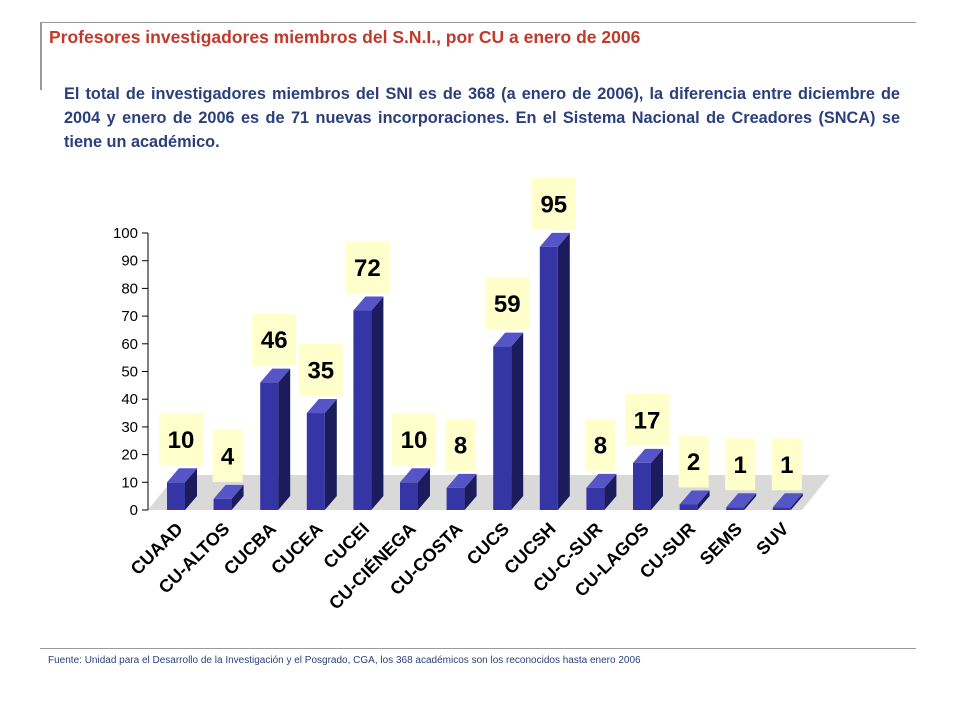  I want to click on y-axis: 0 10 20 30 40 50 60 70 80 90 100, so click(130, 372).